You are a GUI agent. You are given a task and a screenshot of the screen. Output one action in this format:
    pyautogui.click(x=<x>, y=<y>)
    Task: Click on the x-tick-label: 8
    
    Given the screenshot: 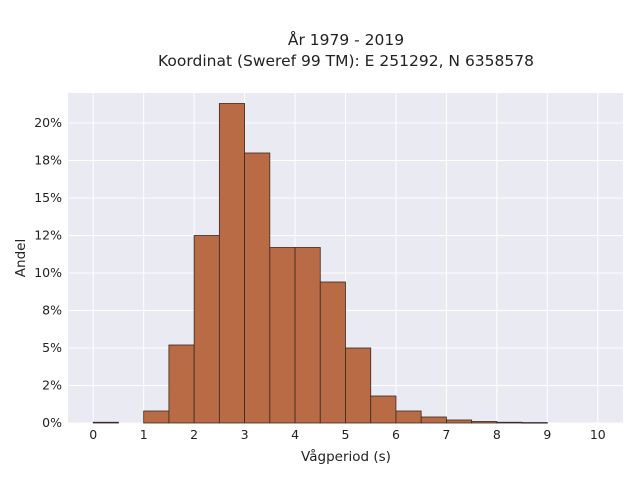 What is the action you would take?
    pyautogui.click(x=497, y=434)
    